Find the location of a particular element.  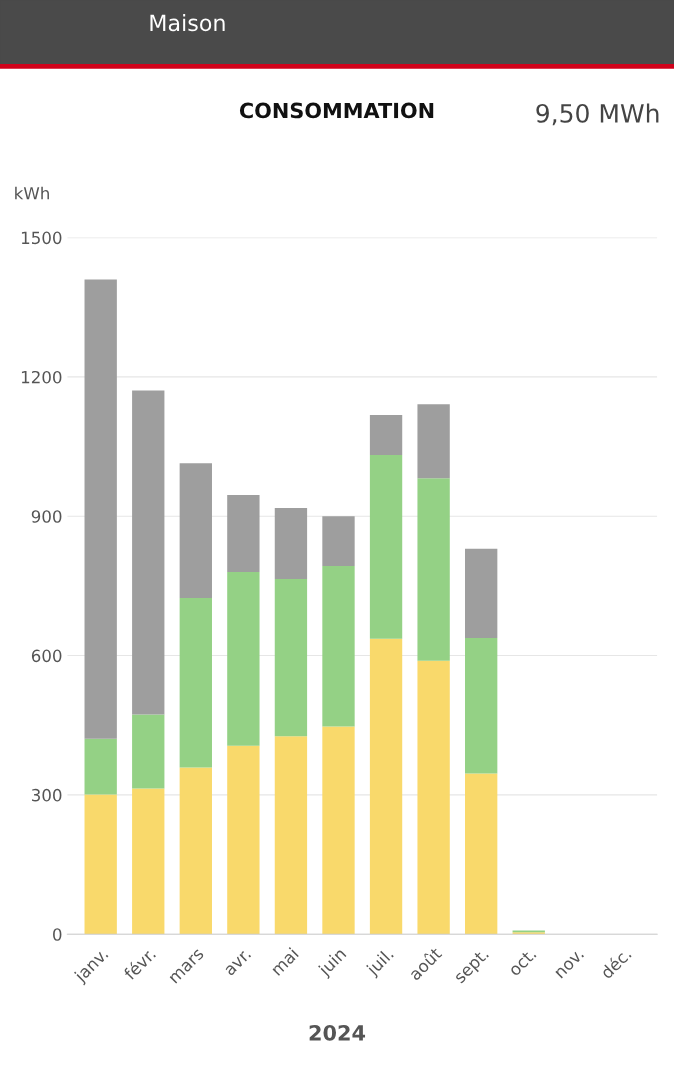

text: Maison is located at coordinates (187, 23).